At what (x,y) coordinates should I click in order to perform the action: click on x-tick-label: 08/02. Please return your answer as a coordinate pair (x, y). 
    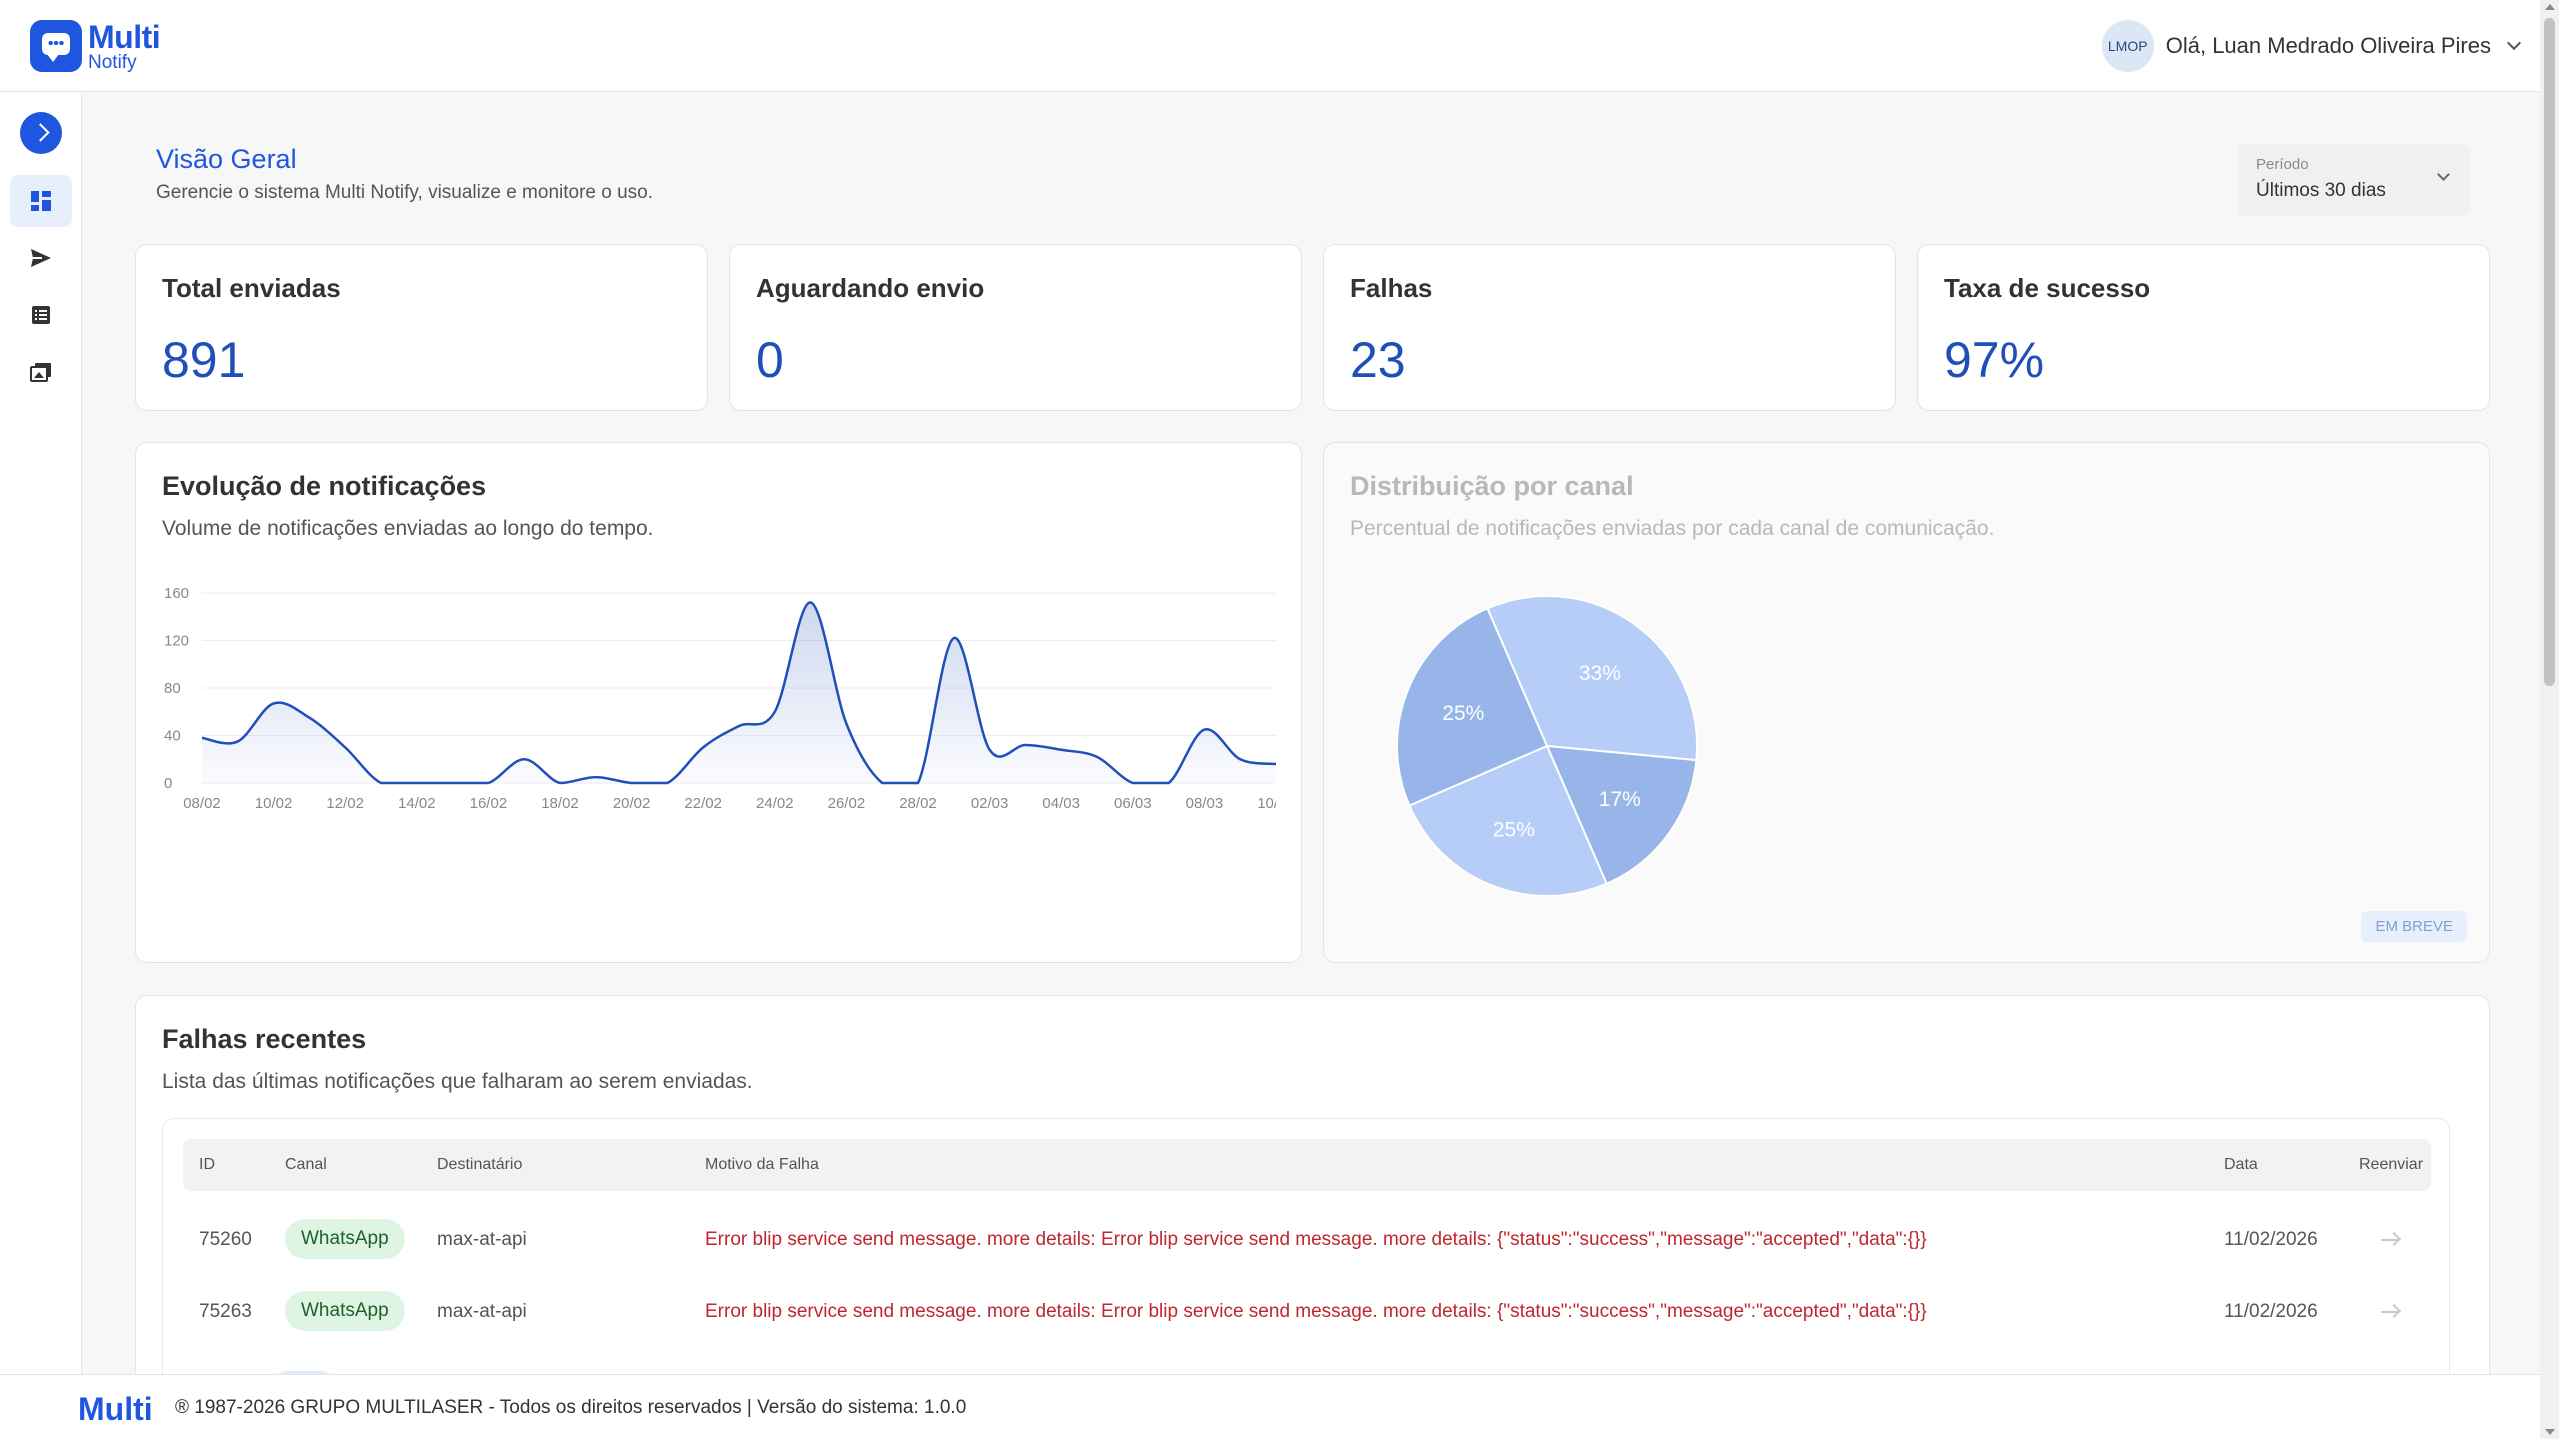
    Looking at the image, I should click on (202, 803).